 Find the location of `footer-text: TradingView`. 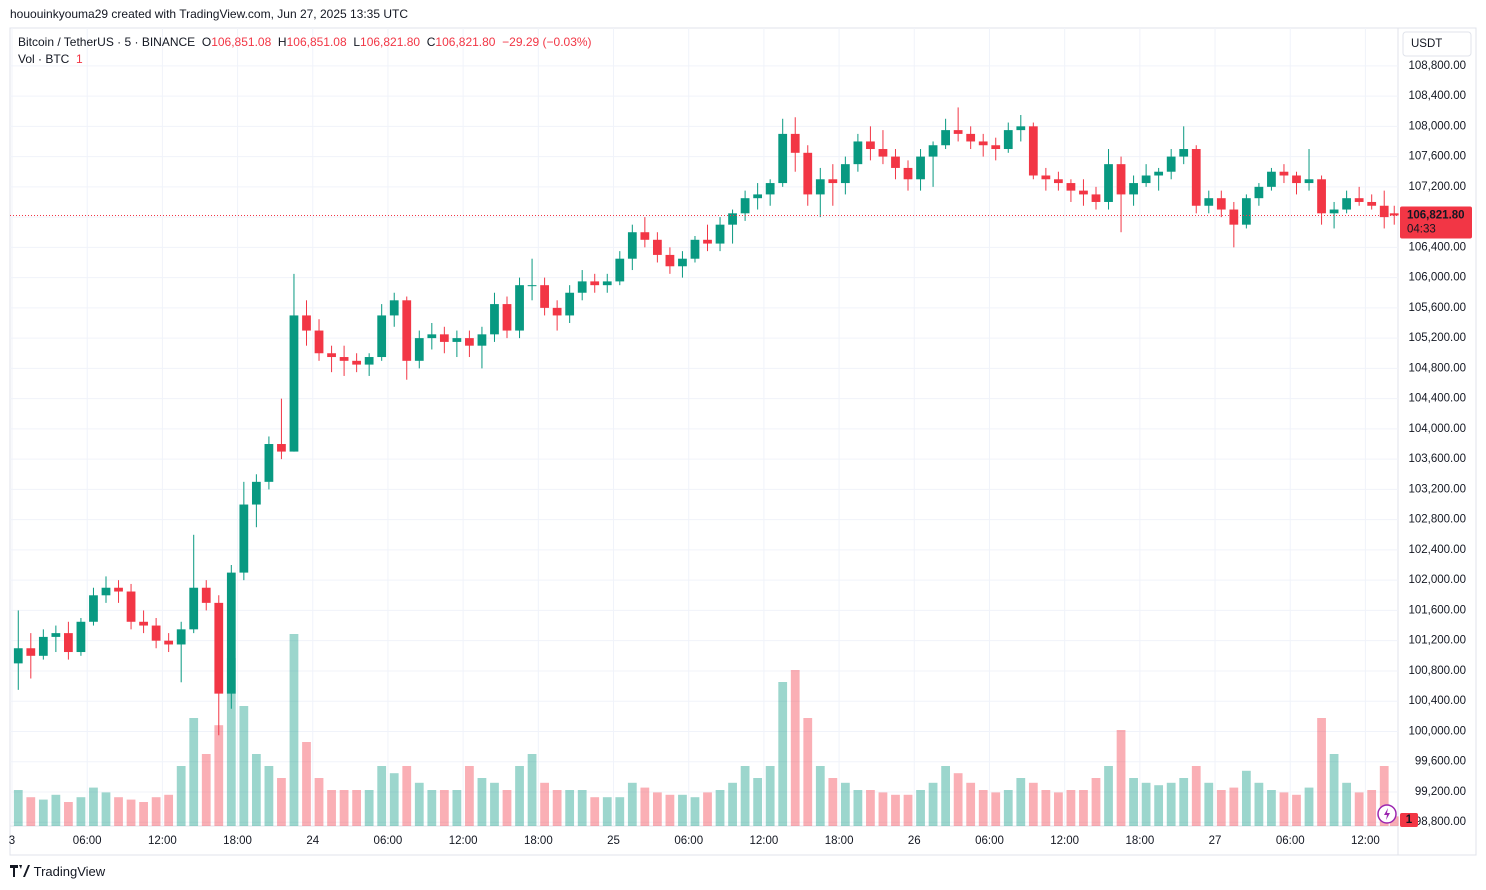

footer-text: TradingView is located at coordinates (69, 871).